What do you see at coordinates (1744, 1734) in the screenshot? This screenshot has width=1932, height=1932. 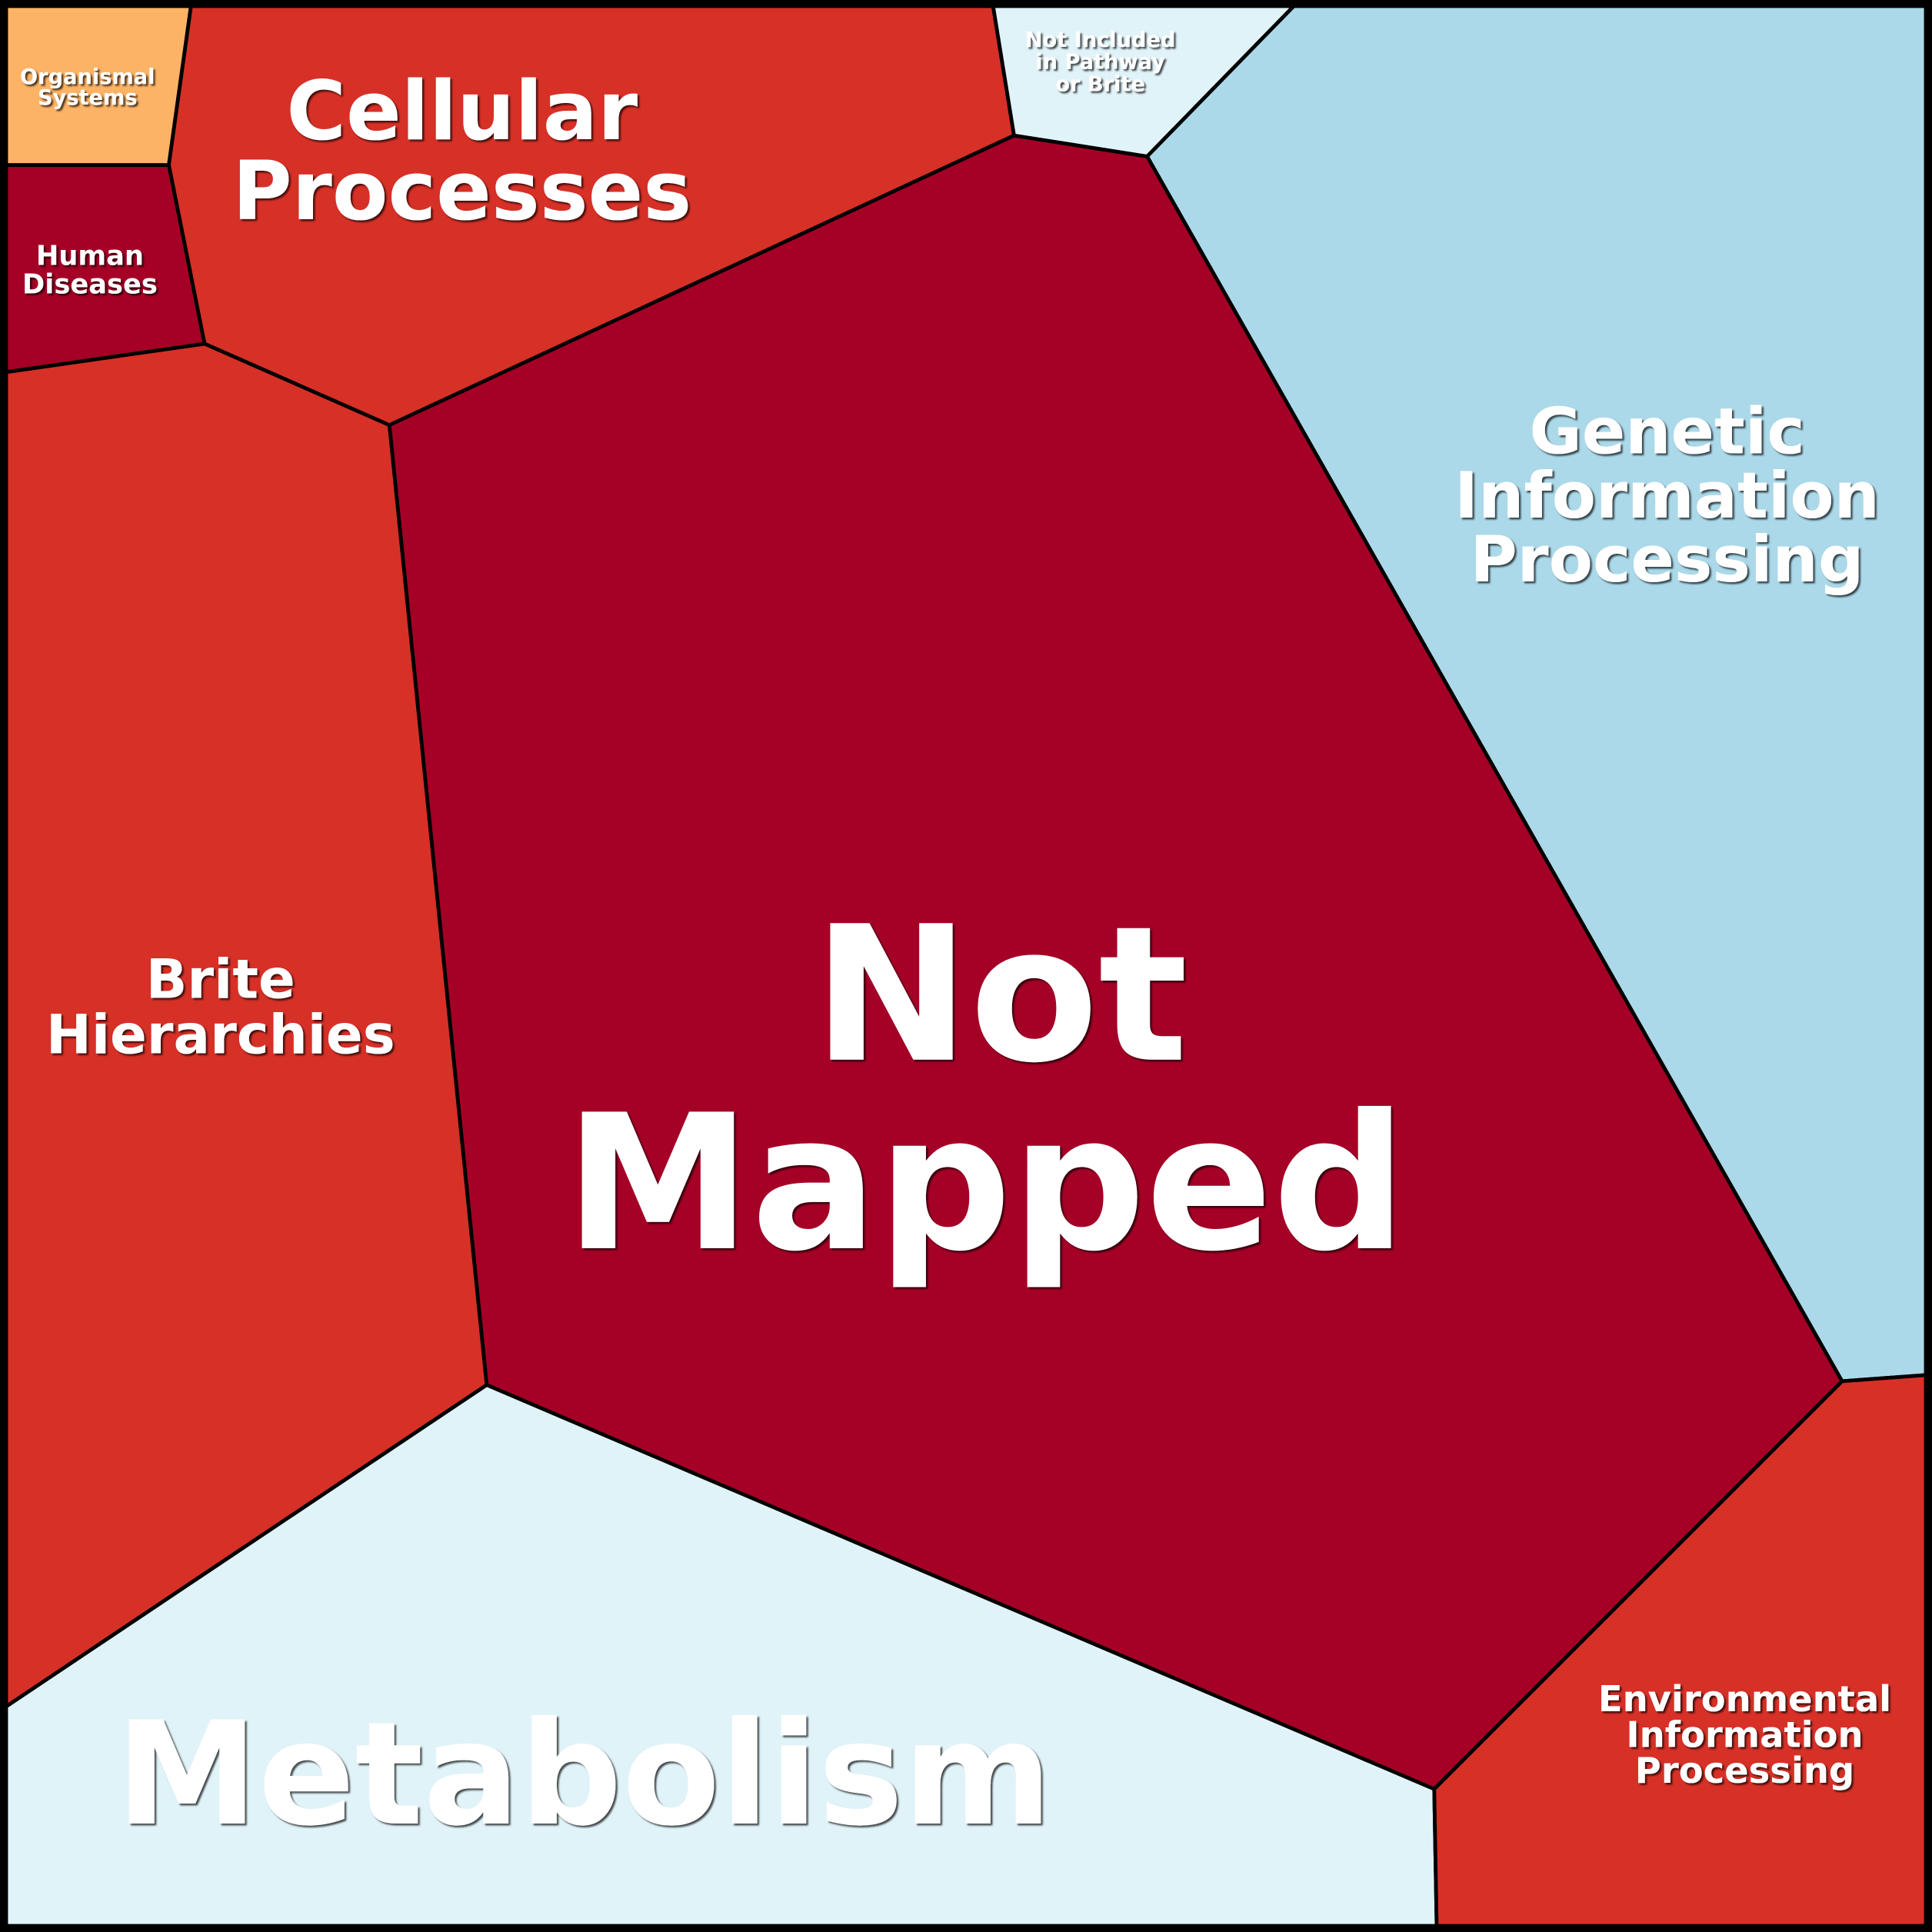 I see `region-label: Environmental Information Processing` at bounding box center [1744, 1734].